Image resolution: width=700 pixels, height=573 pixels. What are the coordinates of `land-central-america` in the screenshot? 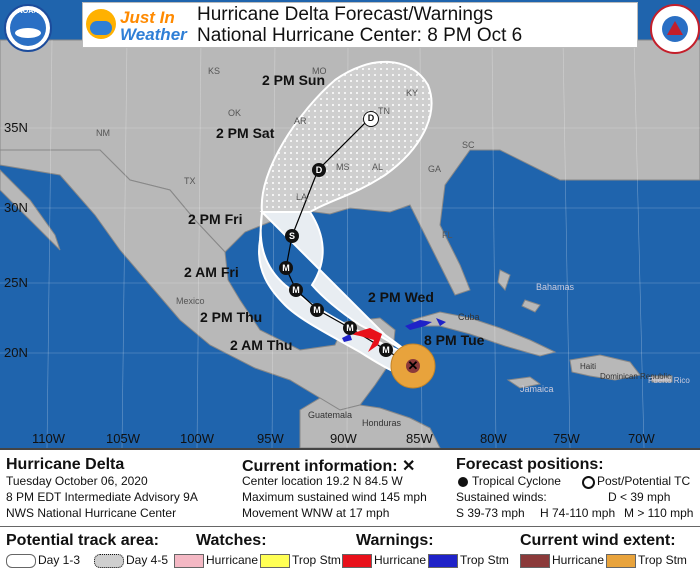 It's located at (370, 422).